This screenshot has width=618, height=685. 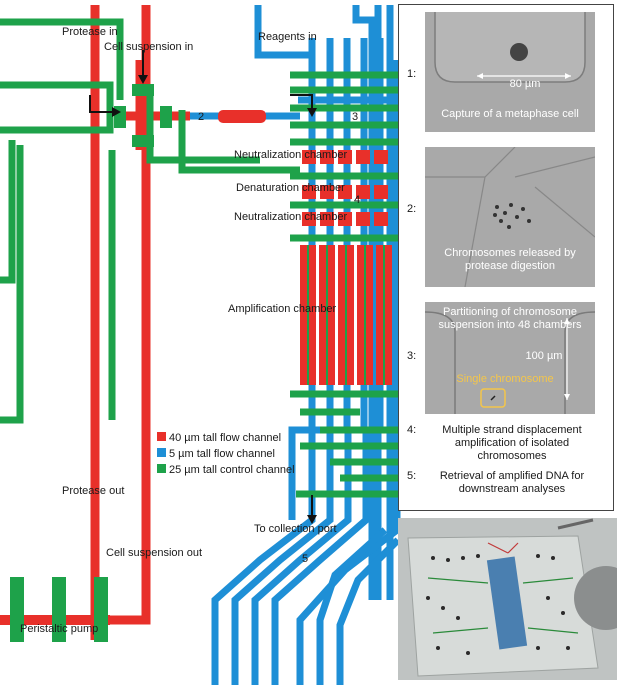 I want to click on marker-4: 4, so click(x=357, y=200).